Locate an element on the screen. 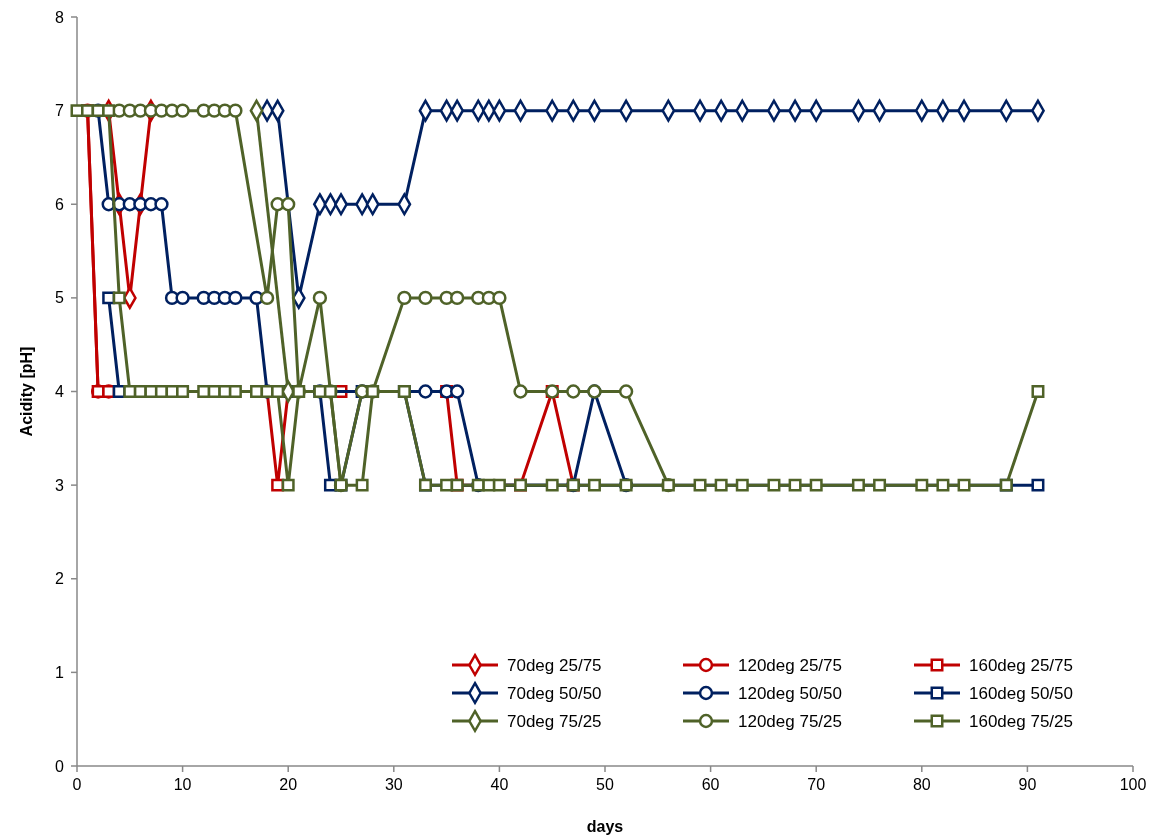 This screenshot has height=839, width=1166. x-tick-label: 70 is located at coordinates (816, 784).